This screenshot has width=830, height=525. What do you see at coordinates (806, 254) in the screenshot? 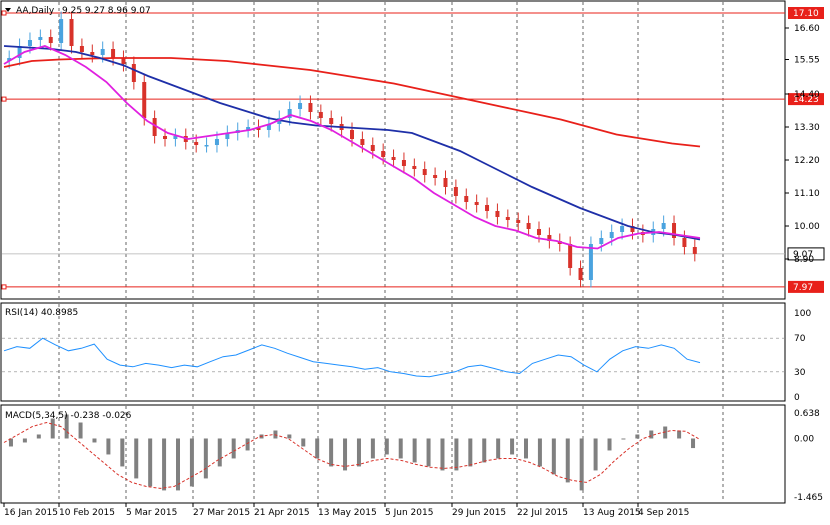
I see `current-price-tag` at bounding box center [806, 254].